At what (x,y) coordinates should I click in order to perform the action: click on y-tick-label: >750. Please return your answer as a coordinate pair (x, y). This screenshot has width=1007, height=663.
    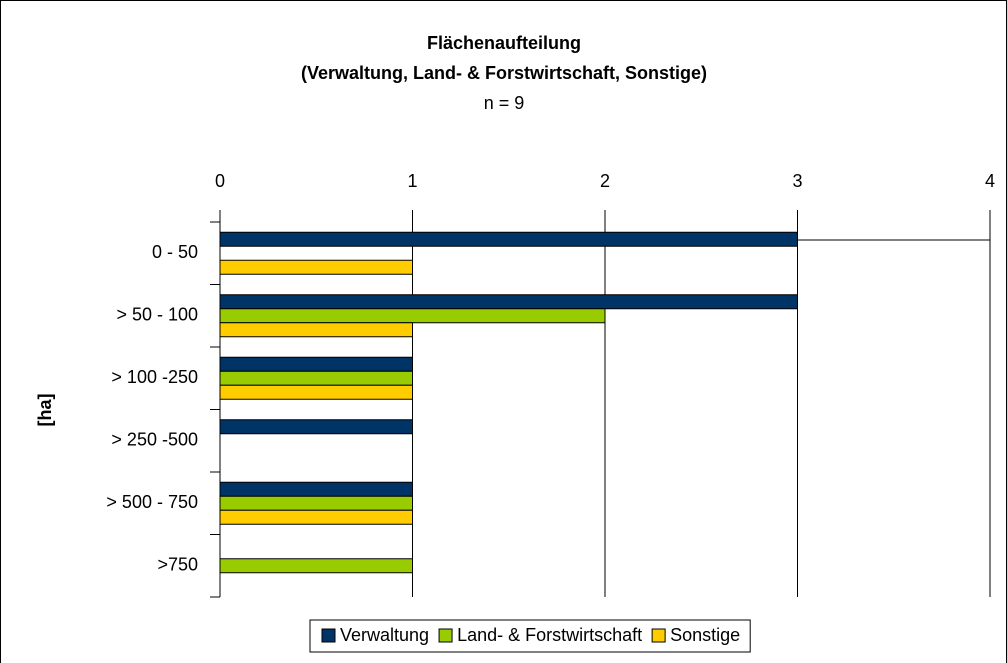
    Looking at the image, I should click on (177, 565).